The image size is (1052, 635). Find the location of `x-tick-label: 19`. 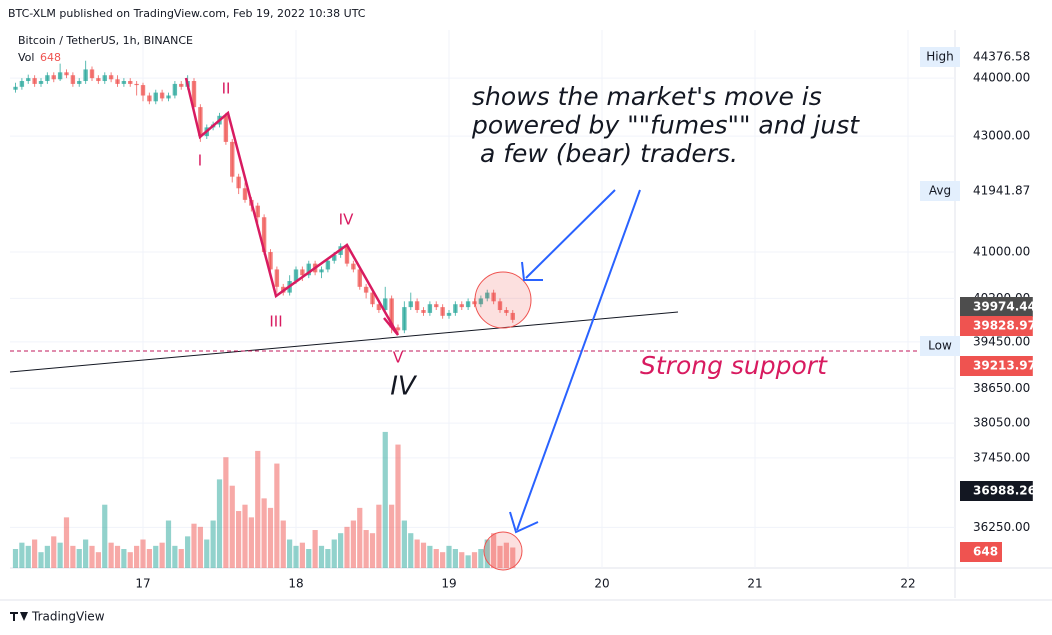

x-tick-label: 19 is located at coordinates (448, 584).